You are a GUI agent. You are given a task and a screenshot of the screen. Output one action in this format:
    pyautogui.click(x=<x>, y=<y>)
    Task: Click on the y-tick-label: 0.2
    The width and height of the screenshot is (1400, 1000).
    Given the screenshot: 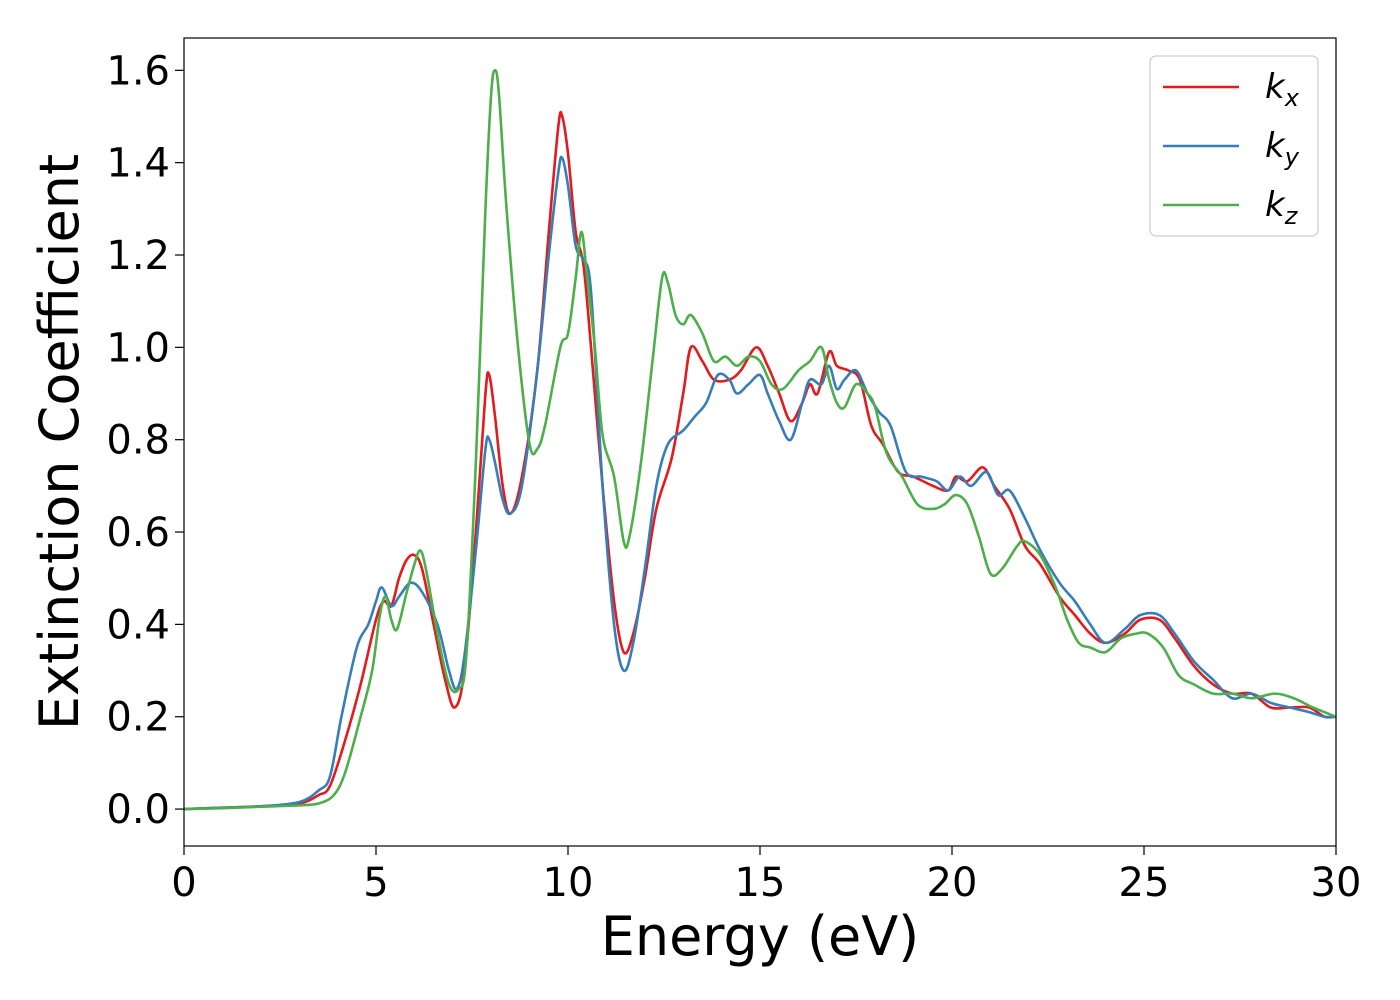 What is the action you would take?
    pyautogui.click(x=138, y=718)
    